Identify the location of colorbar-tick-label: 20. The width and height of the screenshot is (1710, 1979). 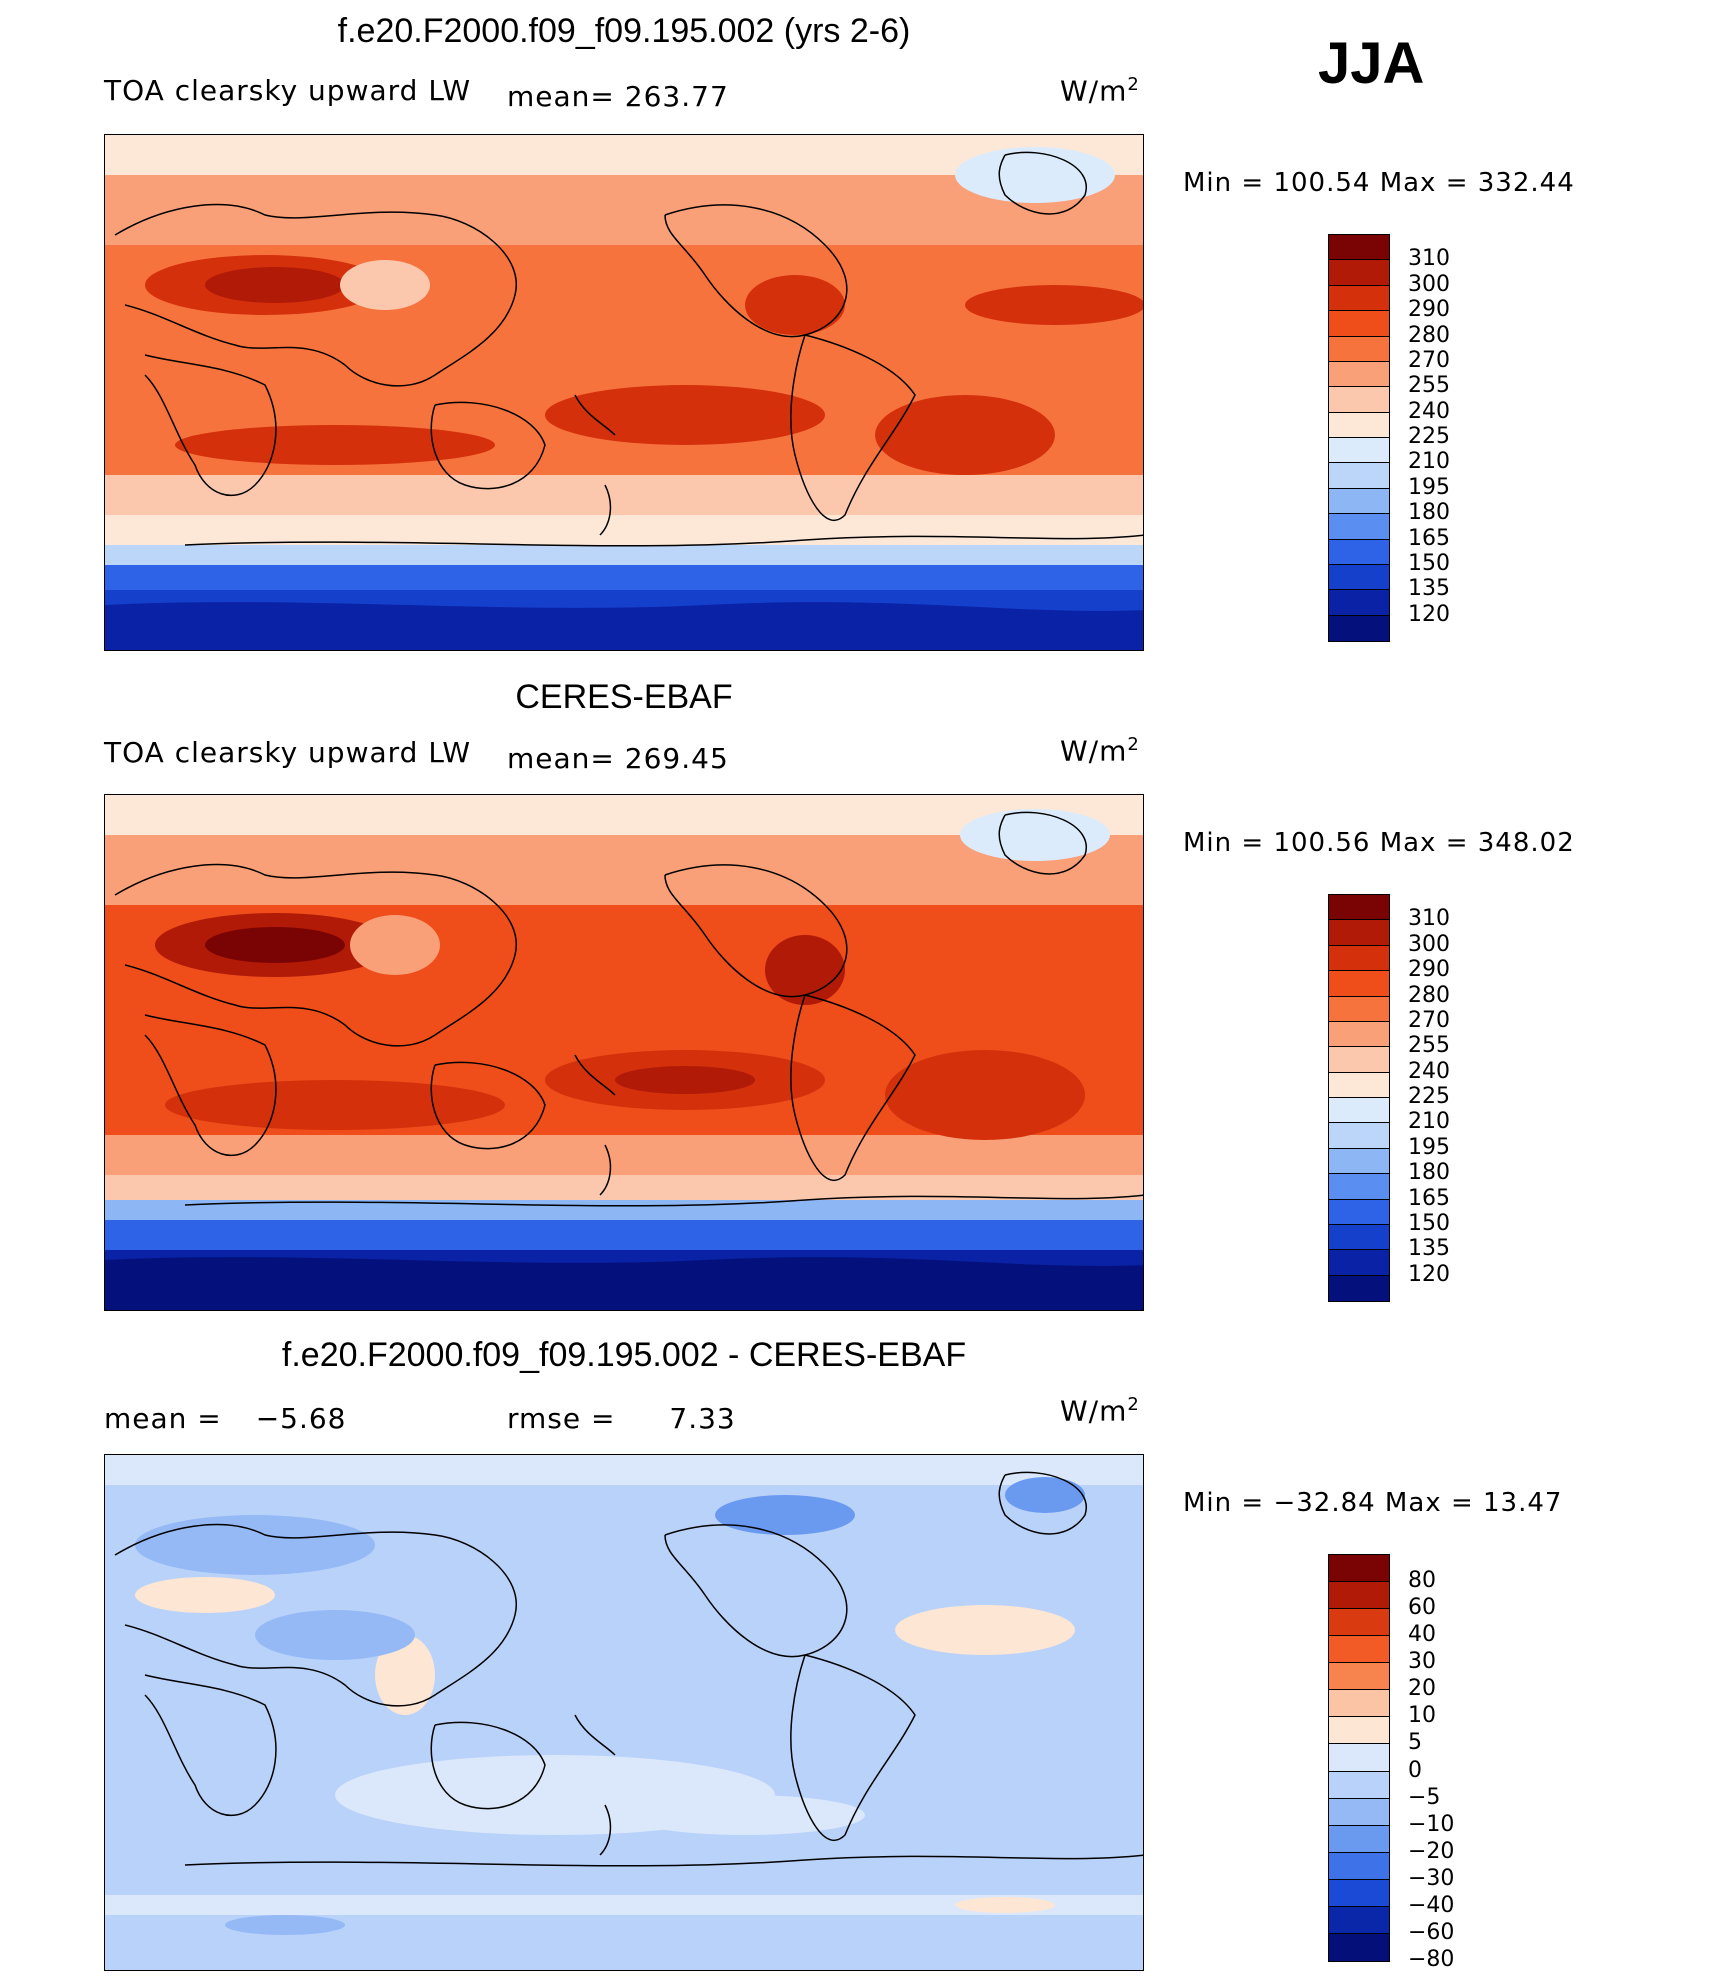
(1422, 1689).